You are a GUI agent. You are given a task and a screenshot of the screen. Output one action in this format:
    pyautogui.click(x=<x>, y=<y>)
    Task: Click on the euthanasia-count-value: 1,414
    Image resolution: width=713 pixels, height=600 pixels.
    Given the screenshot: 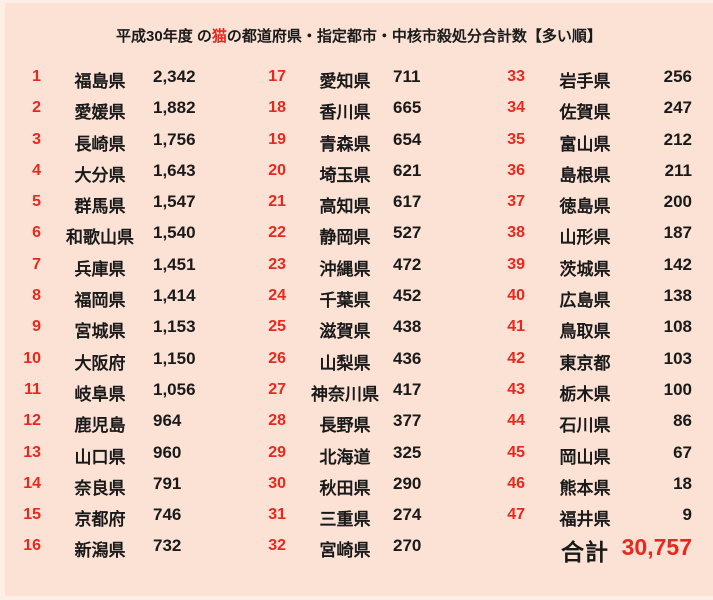 What is the action you would take?
    pyautogui.click(x=174, y=296)
    